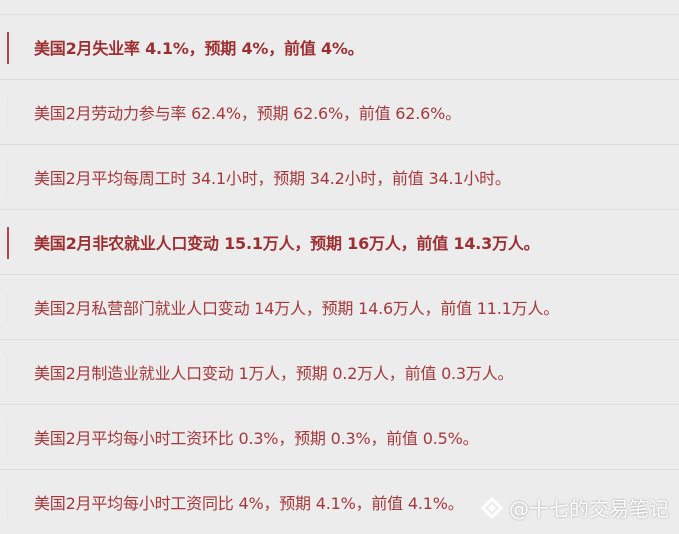  I want to click on item-text: 美国2月制造业就业人口变动 1万人，预期 0.2万人，前值 0.3万人。, so click(274, 373).